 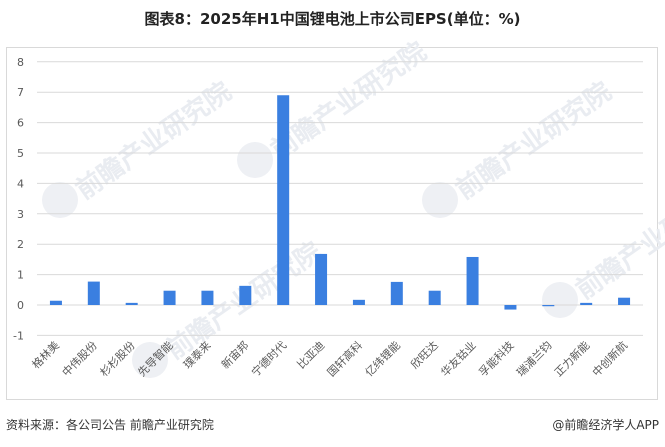 I want to click on x-tick-label: 欣旺达, so click(x=424, y=354).